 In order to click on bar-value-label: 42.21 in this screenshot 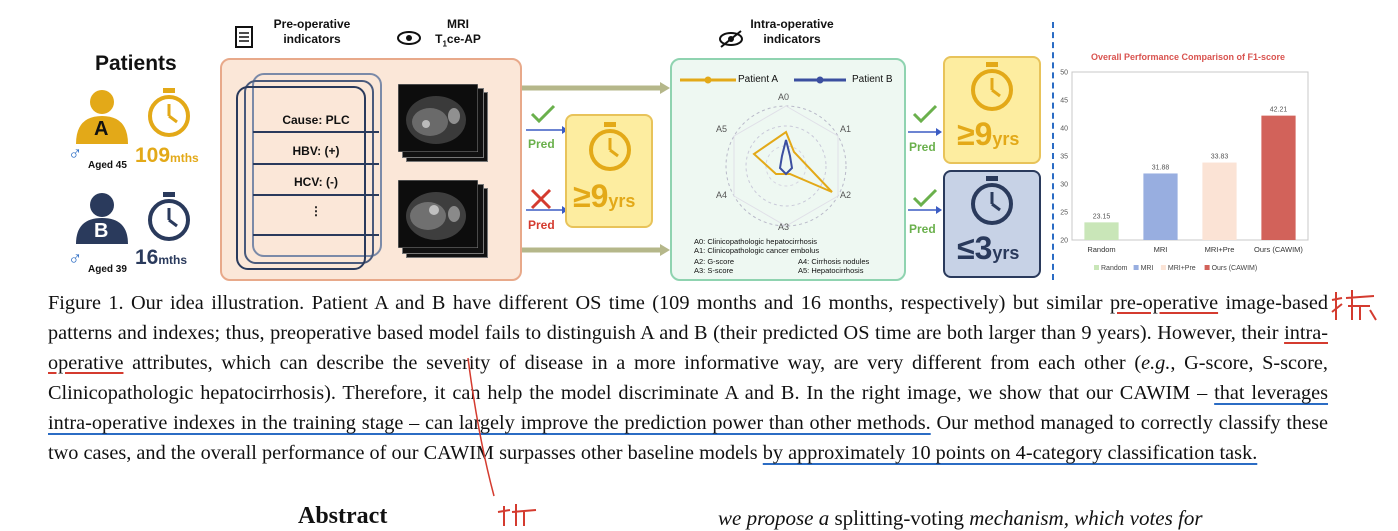, I will do `click(1279, 110)`.